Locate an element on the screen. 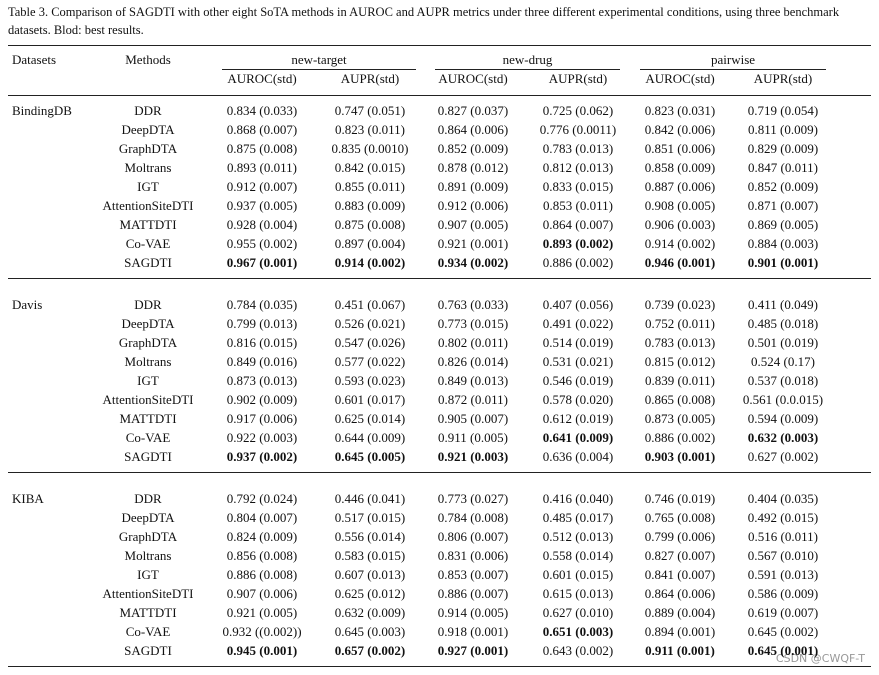 This screenshot has height=675, width=879. table-cell: 0.578 (0.020) is located at coordinates (578, 399).